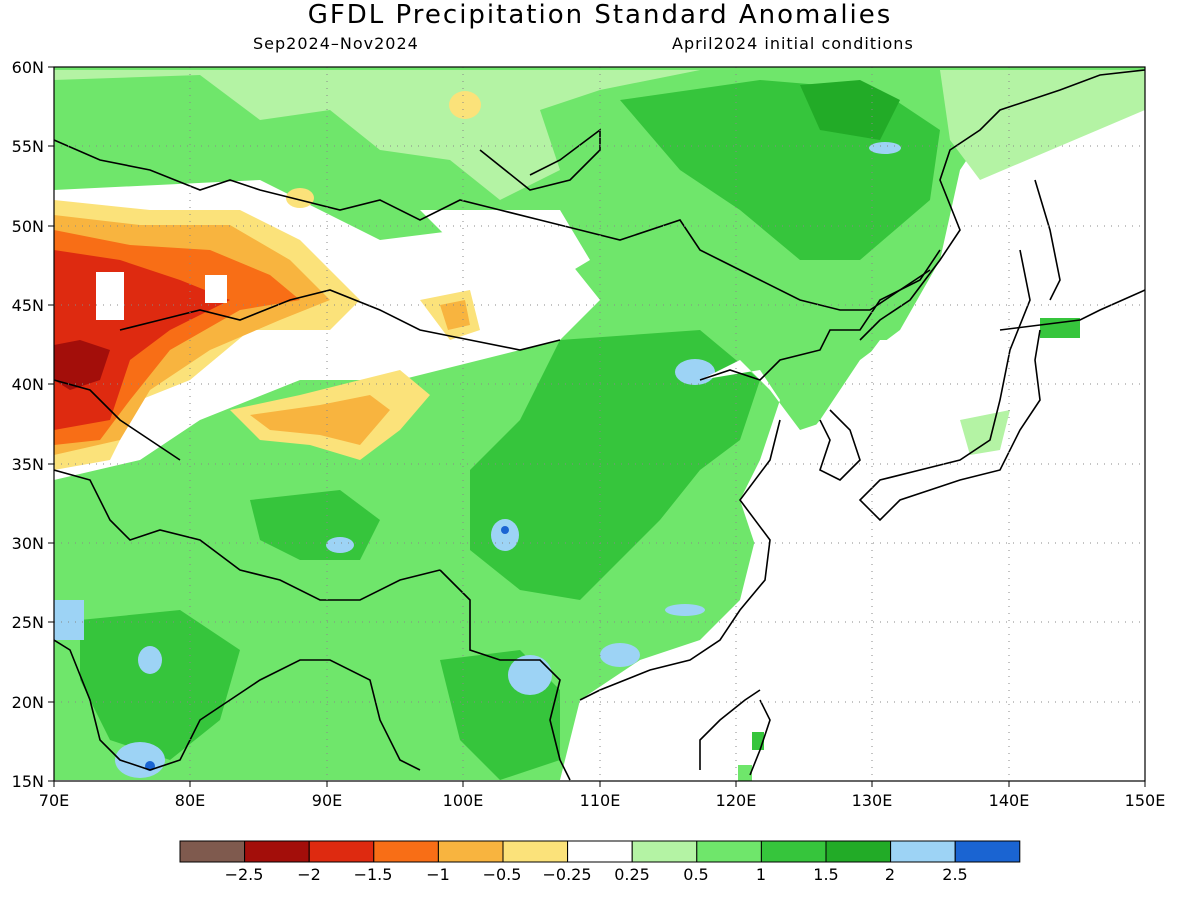 The width and height of the screenshot is (1200, 900). I want to click on lon-label: 90E, so click(327, 800).